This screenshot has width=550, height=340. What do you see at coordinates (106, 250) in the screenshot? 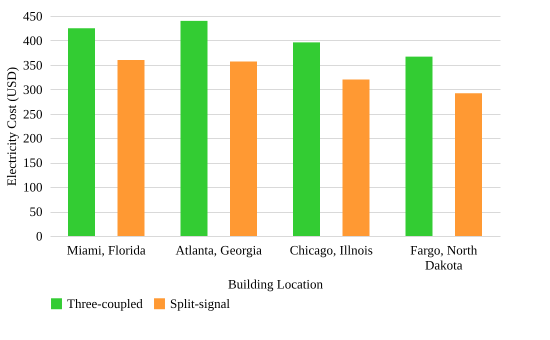
I see `x-tick-label: Miami, Florida` at bounding box center [106, 250].